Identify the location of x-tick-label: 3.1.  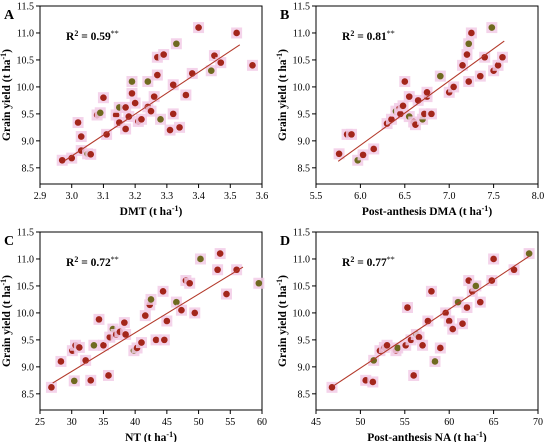
(103, 196).